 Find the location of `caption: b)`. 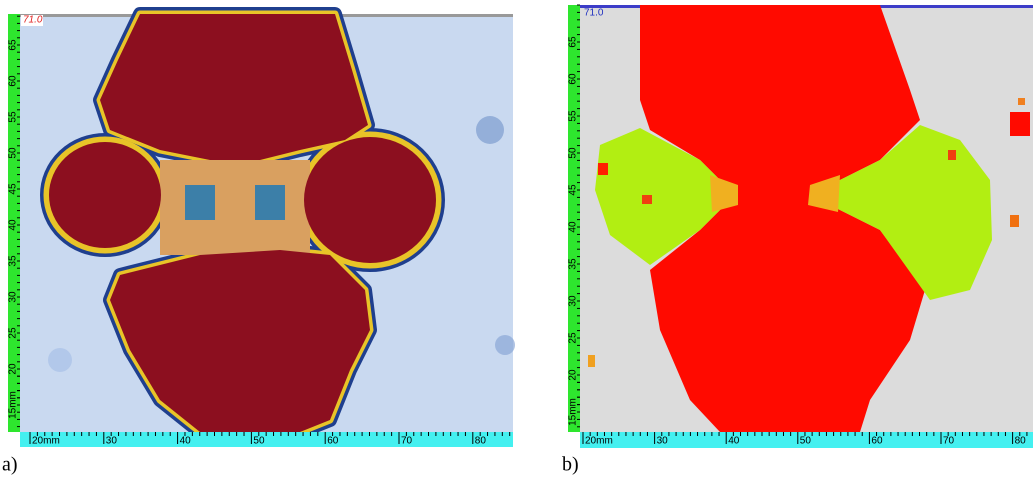

caption: b) is located at coordinates (570, 465).